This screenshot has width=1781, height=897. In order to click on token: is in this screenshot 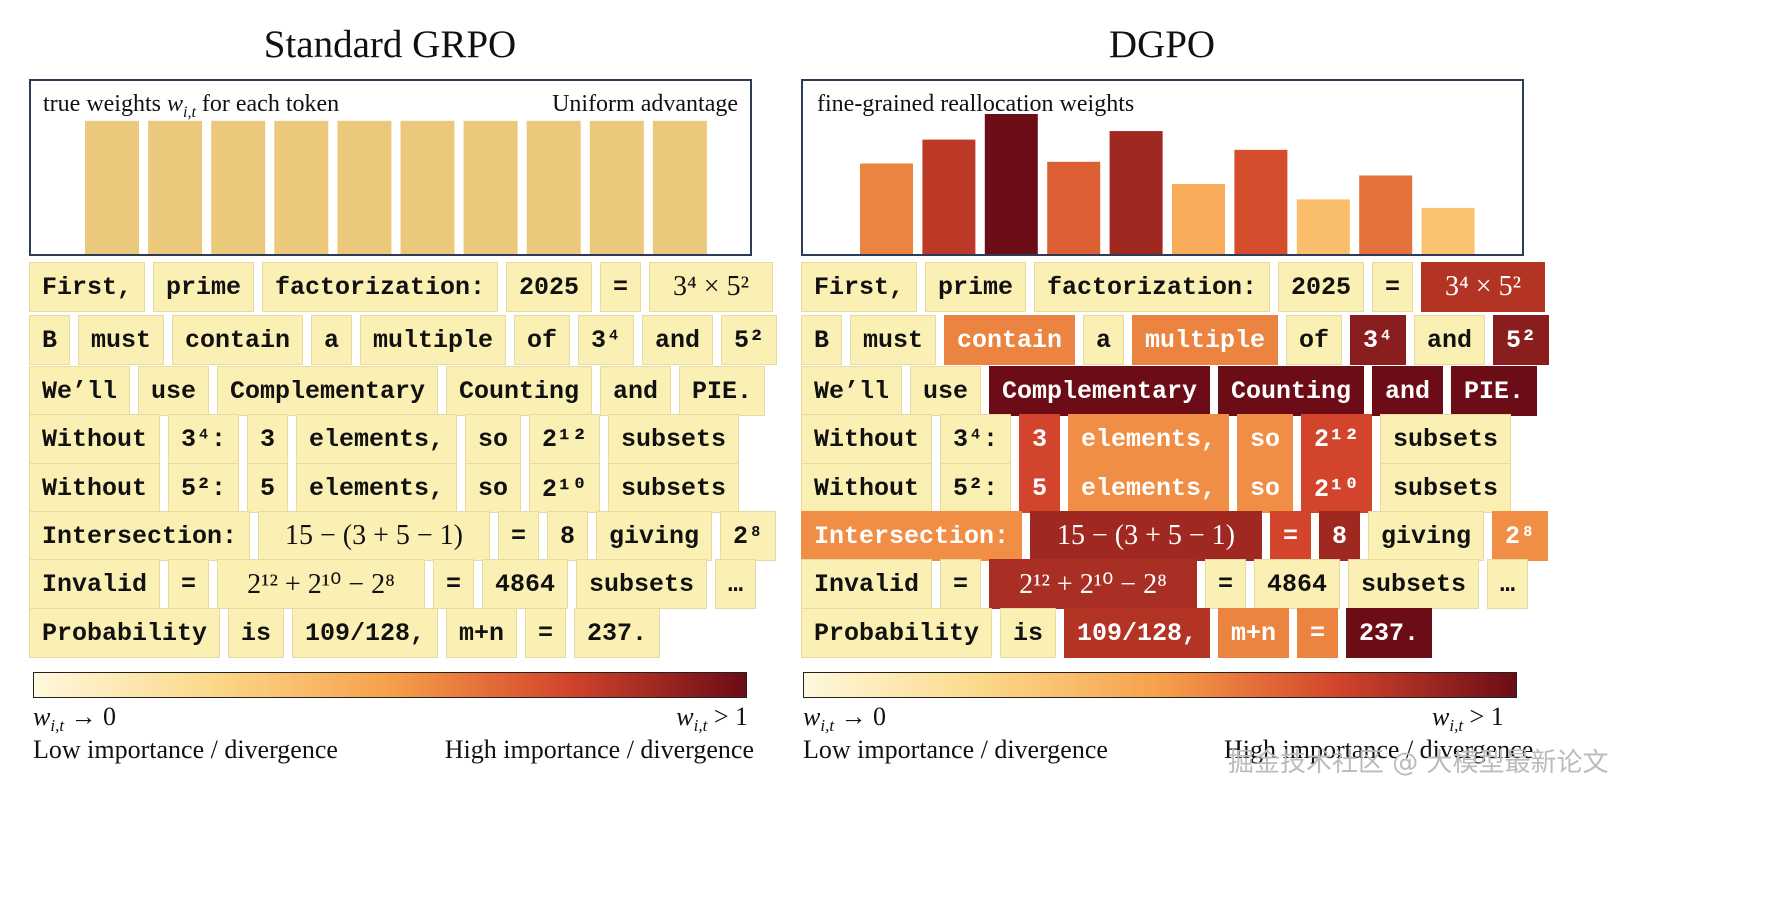, I will do `click(256, 633)`.